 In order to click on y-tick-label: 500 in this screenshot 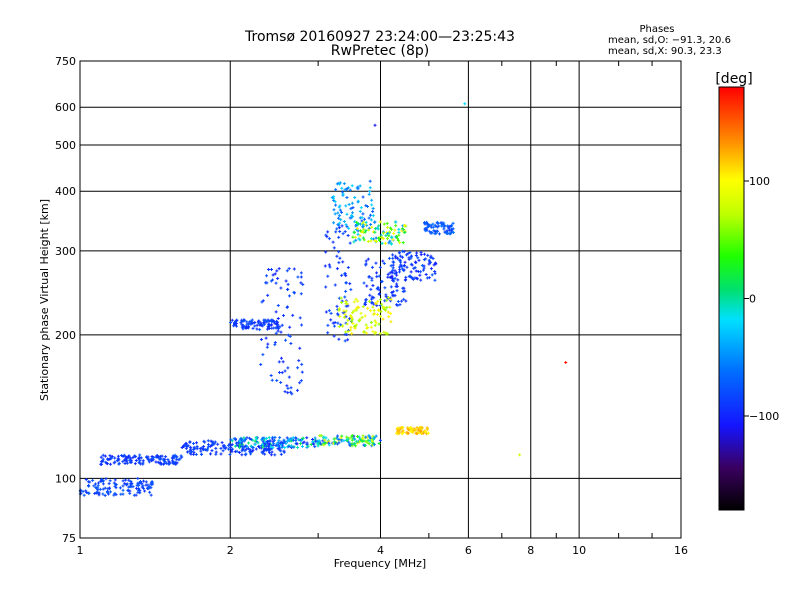, I will do `click(65, 145)`.